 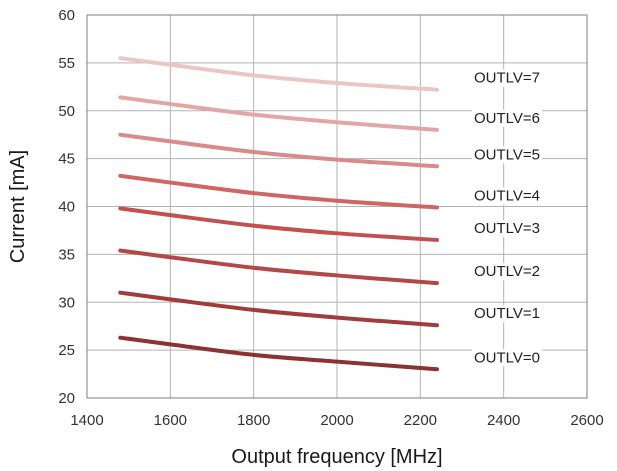 I want to click on x-tick-label: 1400, so click(x=86, y=420).